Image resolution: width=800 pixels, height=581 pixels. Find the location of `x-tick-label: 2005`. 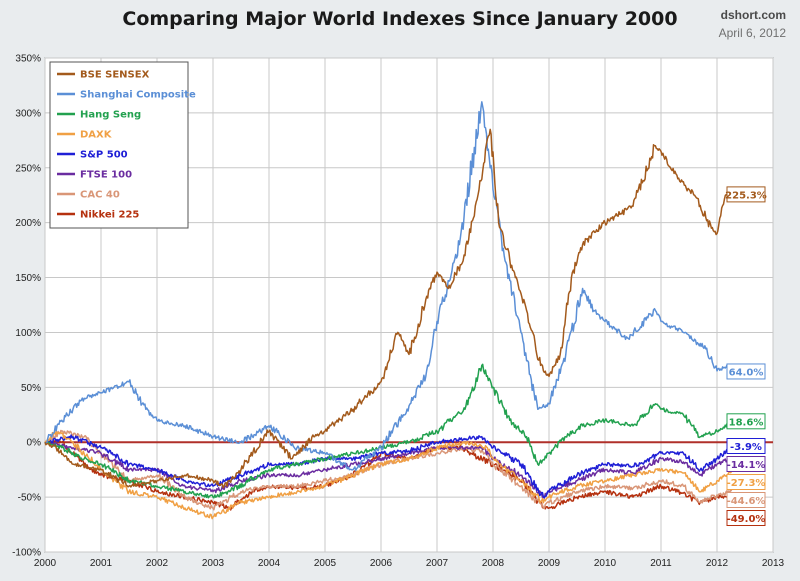

x-tick-label: 2005 is located at coordinates (325, 563).